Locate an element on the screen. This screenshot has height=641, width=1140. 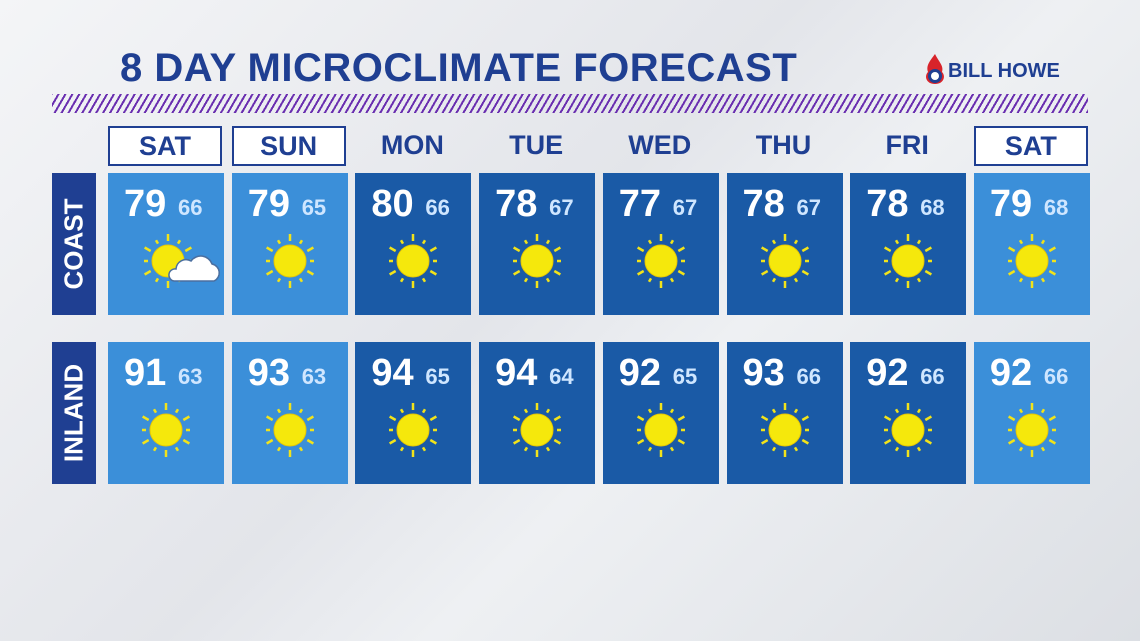
forecast-cell: 79 65 is located at coordinates (289, 244).